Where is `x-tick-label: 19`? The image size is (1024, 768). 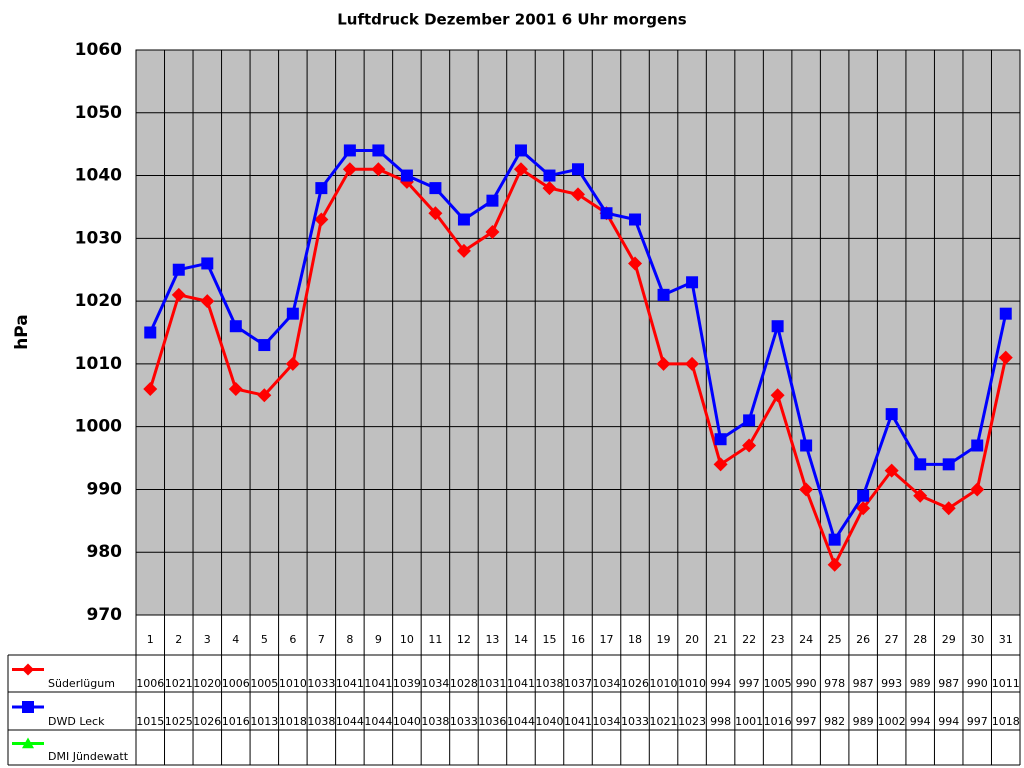 x-tick-label: 19 is located at coordinates (664, 639).